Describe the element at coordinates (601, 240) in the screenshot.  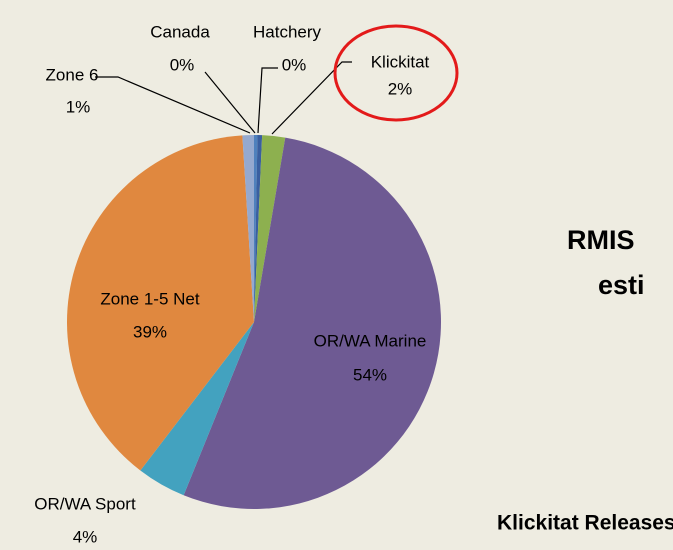
I see `annotation: RMIS` at that location.